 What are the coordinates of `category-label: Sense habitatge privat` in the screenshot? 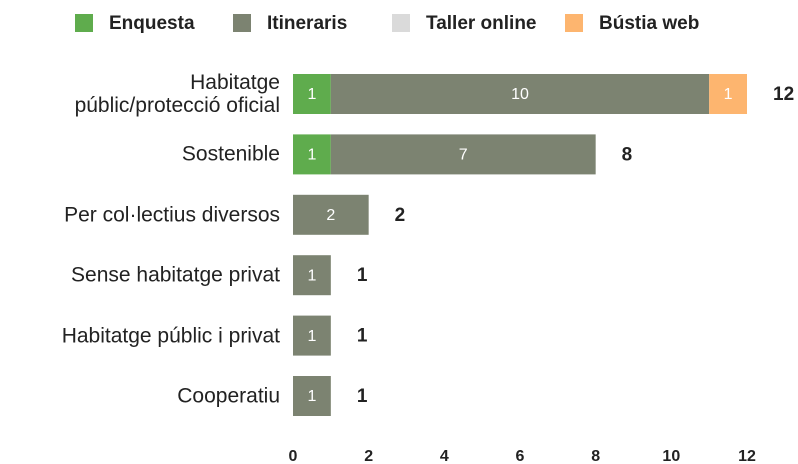 It's located at (175, 275).